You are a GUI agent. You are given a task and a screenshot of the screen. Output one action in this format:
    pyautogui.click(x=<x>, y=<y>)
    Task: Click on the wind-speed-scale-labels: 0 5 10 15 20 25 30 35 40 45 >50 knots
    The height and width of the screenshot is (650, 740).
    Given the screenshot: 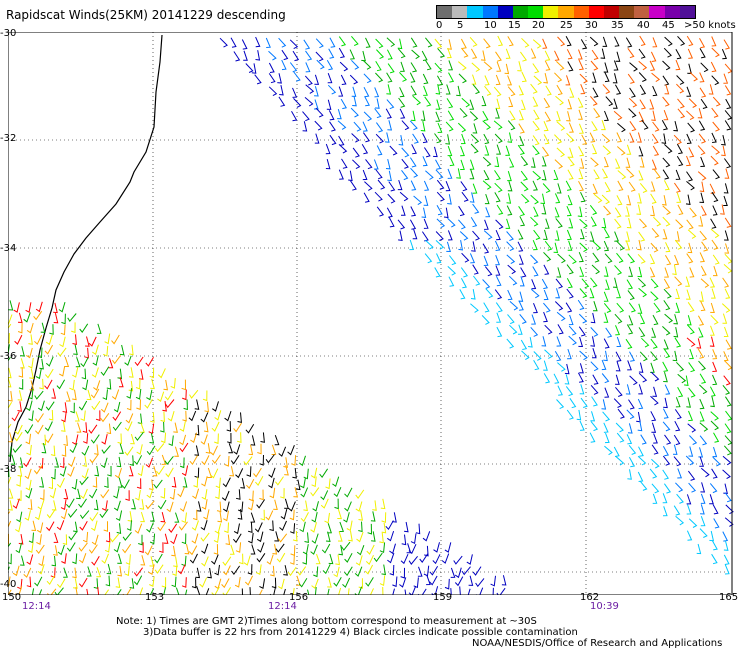 What is the action you would take?
    pyautogui.click(x=586, y=26)
    